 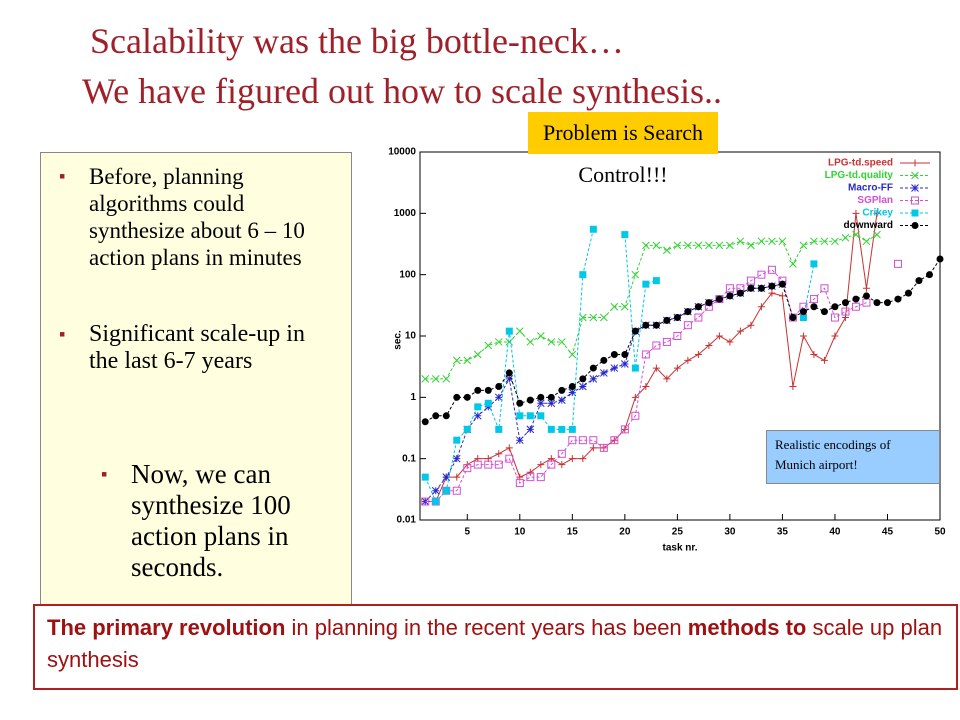 I want to click on legend-label: downward, so click(x=868, y=225).